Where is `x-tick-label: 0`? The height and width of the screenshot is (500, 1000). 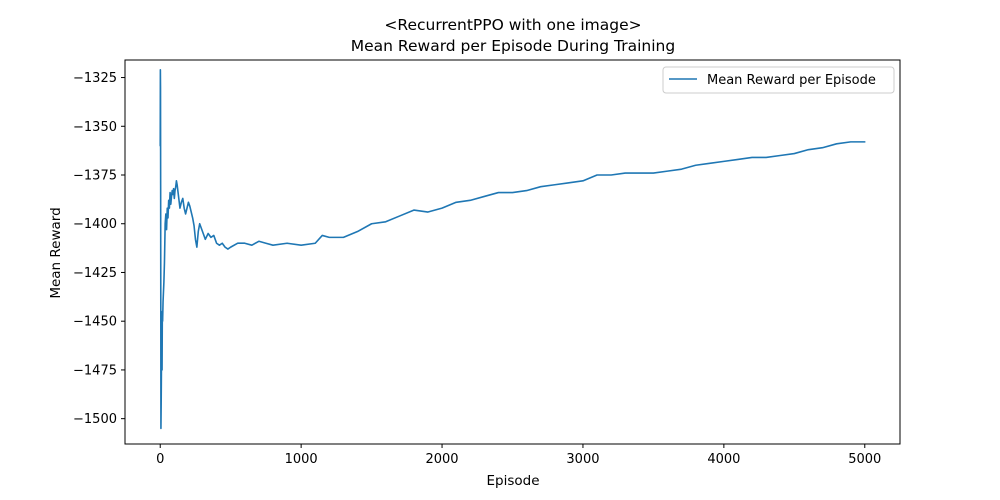
x-tick-label: 0 is located at coordinates (160, 459).